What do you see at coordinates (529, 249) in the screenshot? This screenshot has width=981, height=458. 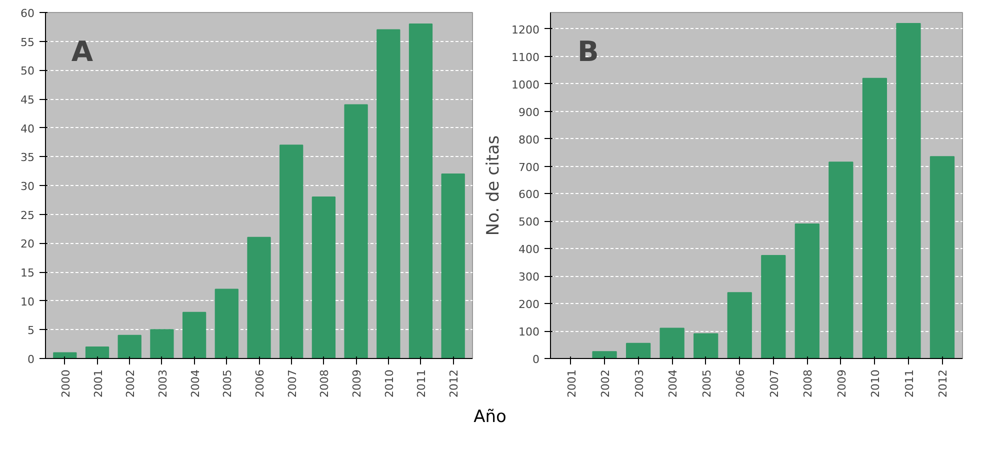 I see `y-tick-label: 400` at bounding box center [529, 249].